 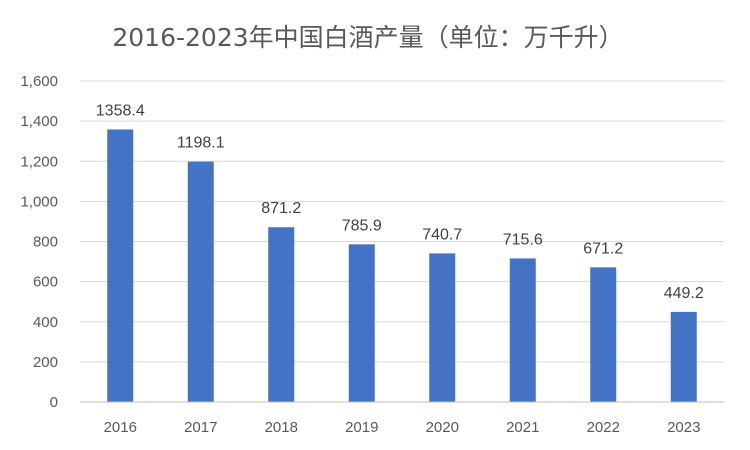 I want to click on data-label: 1358.4, so click(x=120, y=110).